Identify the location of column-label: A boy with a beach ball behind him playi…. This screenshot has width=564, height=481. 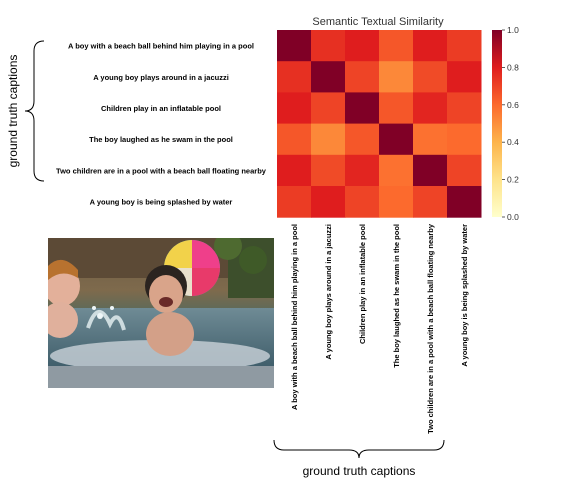
(294, 317).